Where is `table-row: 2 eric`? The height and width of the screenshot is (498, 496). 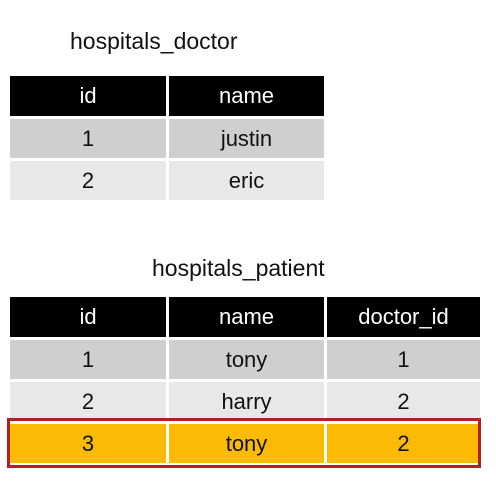 table-row: 2 eric is located at coordinates (167, 180).